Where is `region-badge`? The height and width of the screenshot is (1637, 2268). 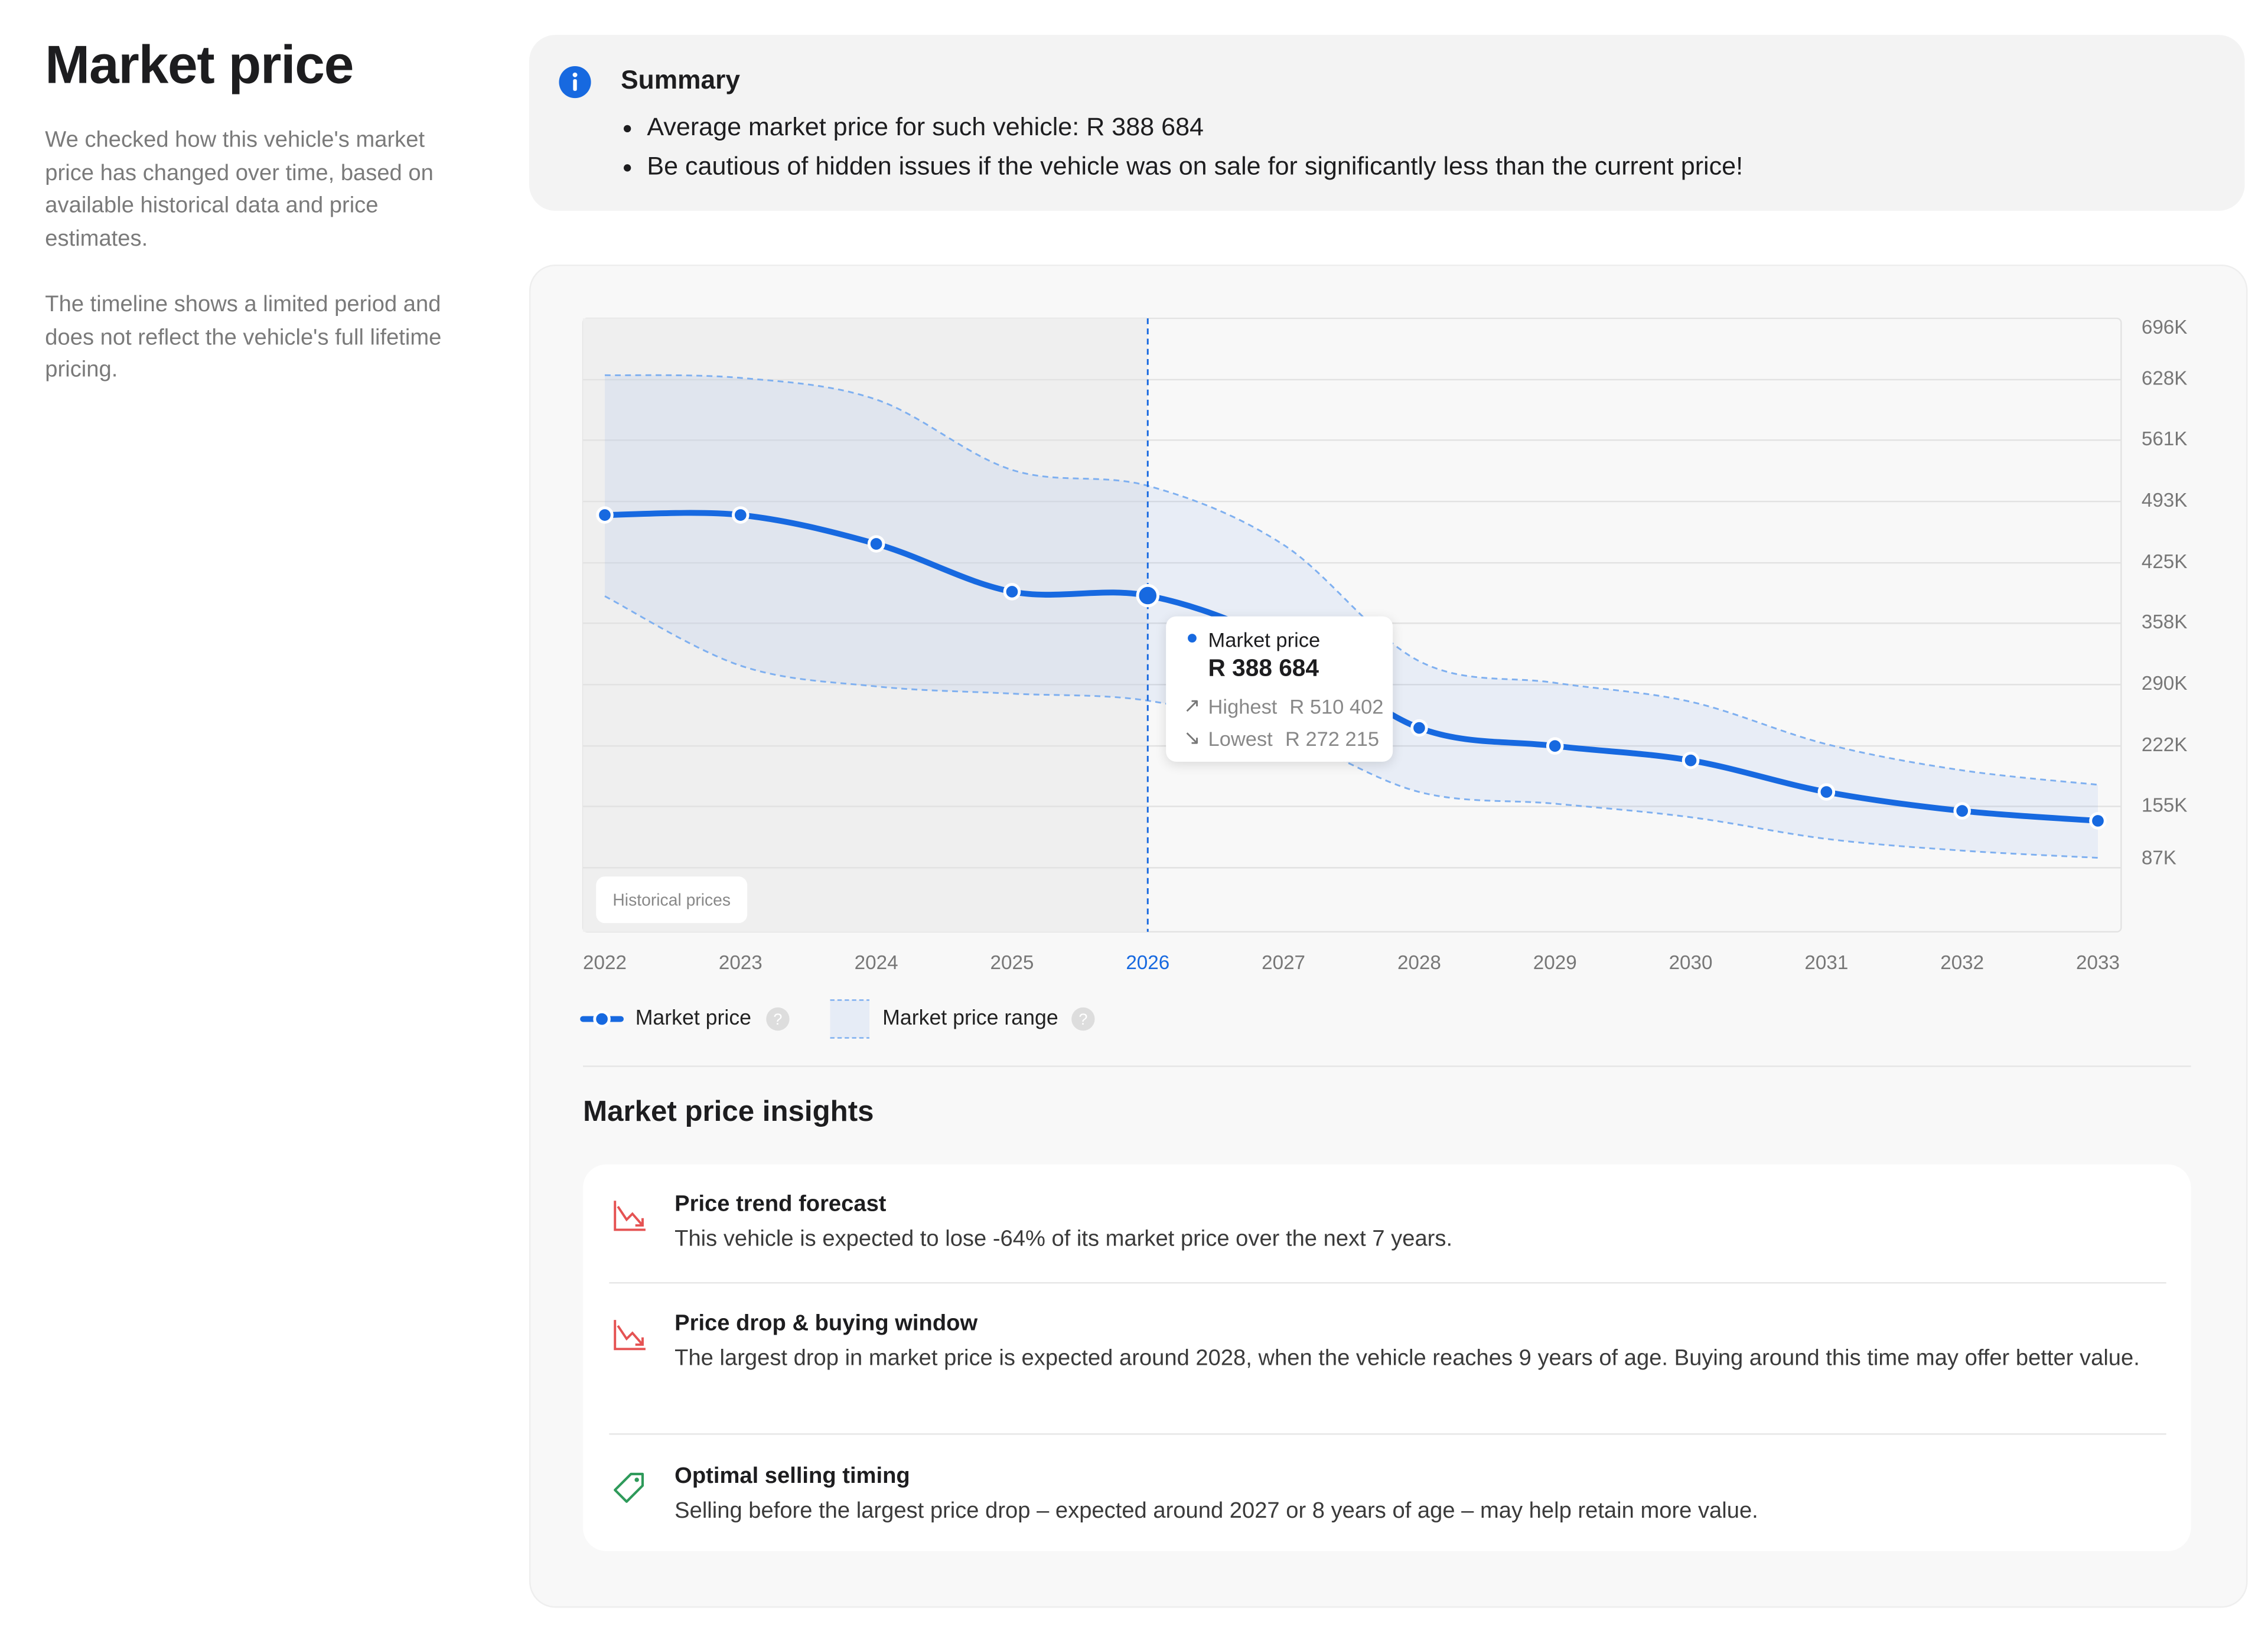
region-badge is located at coordinates (672, 900).